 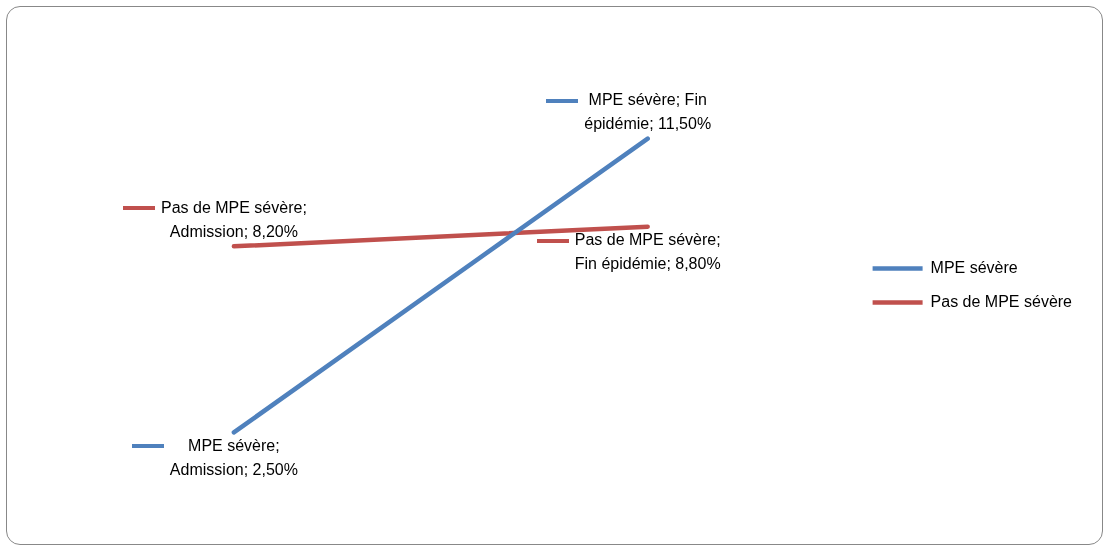 What do you see at coordinates (1001, 301) in the screenshot?
I see `legend-label: Pas de MPE sévère` at bounding box center [1001, 301].